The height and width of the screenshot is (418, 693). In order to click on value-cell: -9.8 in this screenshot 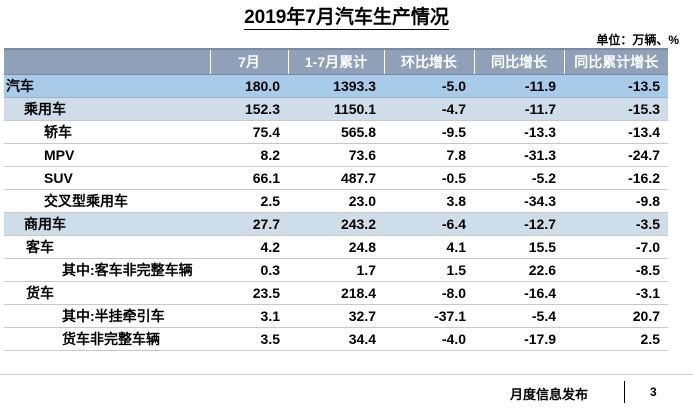, I will do `click(616, 201)`.